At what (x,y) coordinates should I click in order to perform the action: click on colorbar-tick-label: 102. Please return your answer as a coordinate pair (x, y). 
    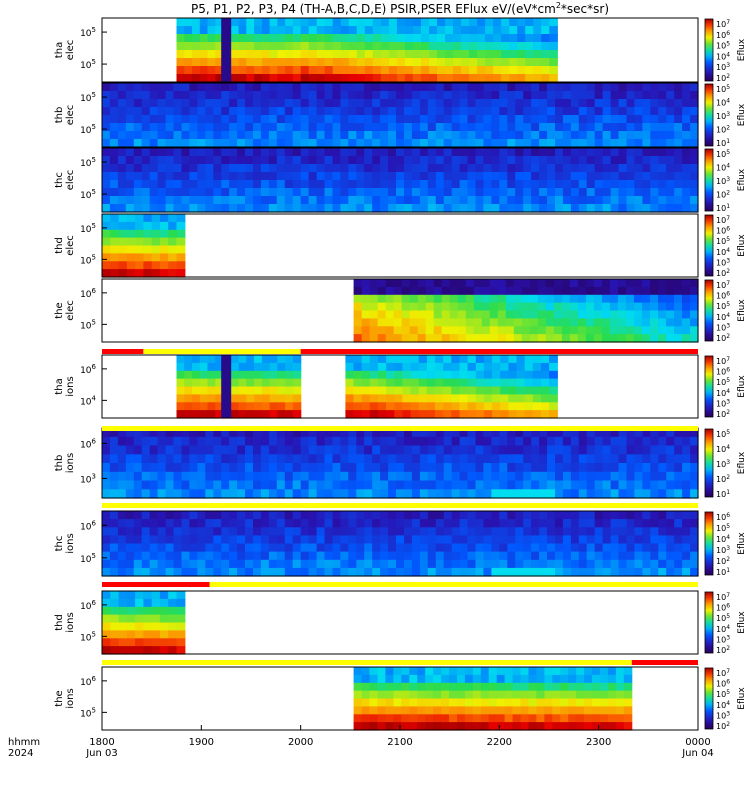
    Looking at the image, I should click on (723, 273).